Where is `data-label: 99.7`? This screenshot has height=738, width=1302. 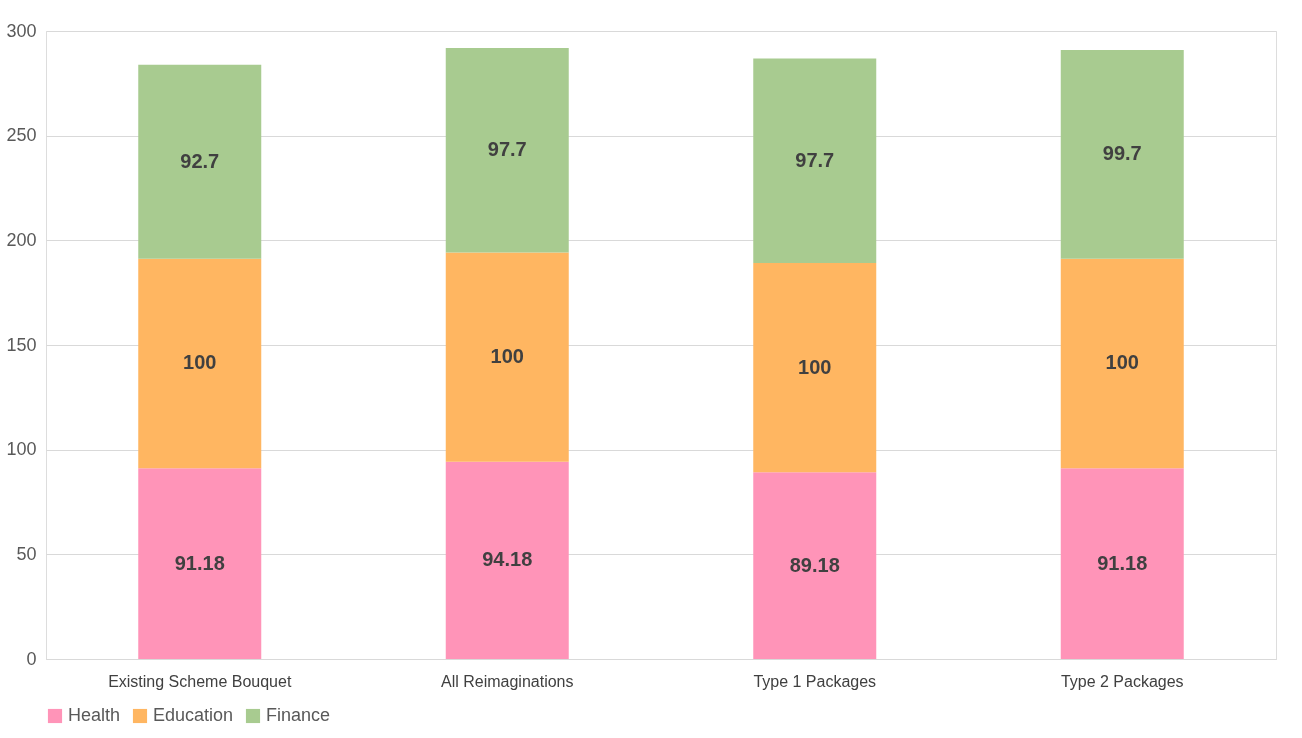 data-label: 99.7 is located at coordinates (1122, 153).